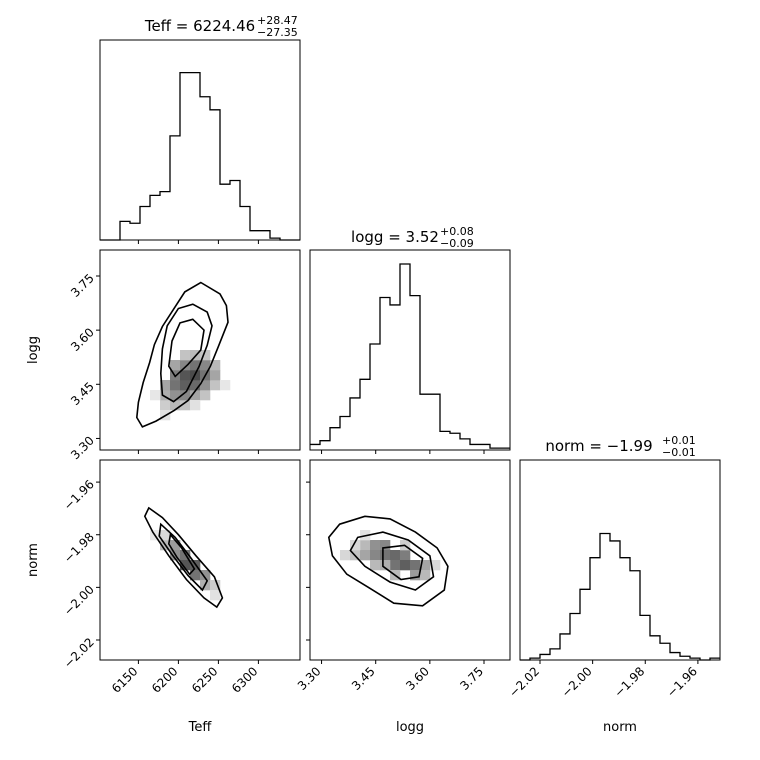 The height and width of the screenshot is (760, 760). What do you see at coordinates (682, 682) in the screenshot?
I see `xtick-label-norm: −1.96` at bounding box center [682, 682].